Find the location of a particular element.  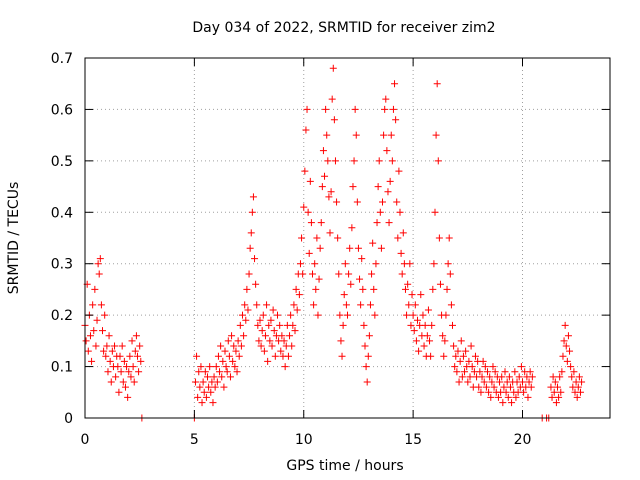

y-tick-label: 0.2 is located at coordinates (62, 316).